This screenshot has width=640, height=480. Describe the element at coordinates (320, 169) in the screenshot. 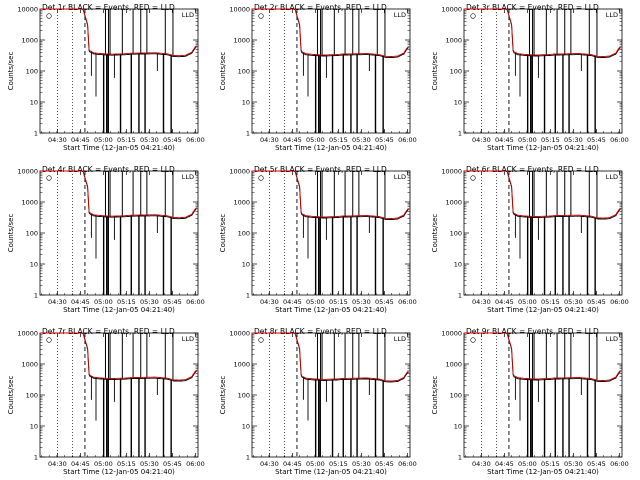

I see `panel-title: Det 5r BLACK = Events, RED = LLD` at that location.